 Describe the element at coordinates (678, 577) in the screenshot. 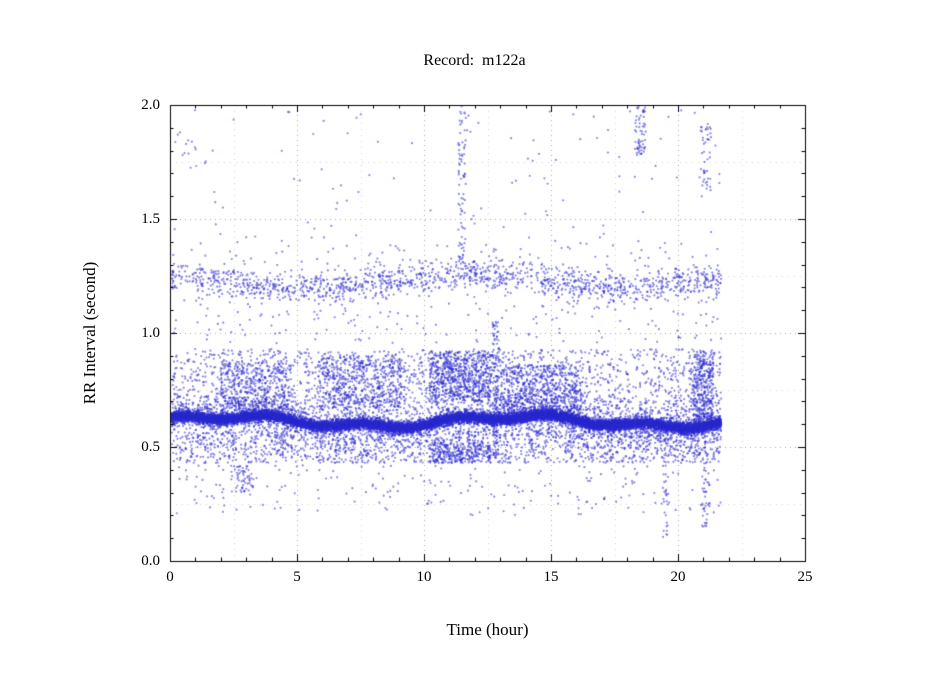

I see `x-tick-label-20: 20` at that location.